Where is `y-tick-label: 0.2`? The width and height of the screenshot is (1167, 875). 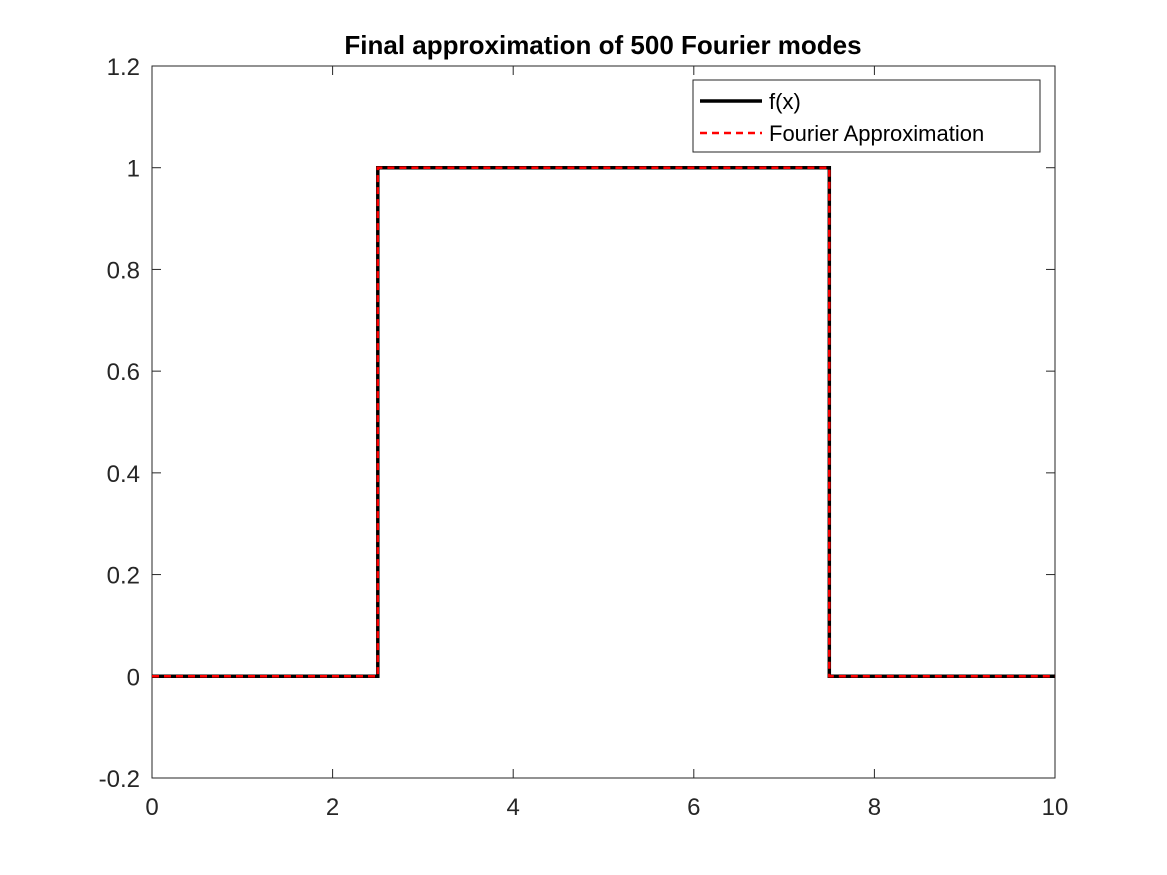 y-tick-label: 0.2 is located at coordinates (123, 576).